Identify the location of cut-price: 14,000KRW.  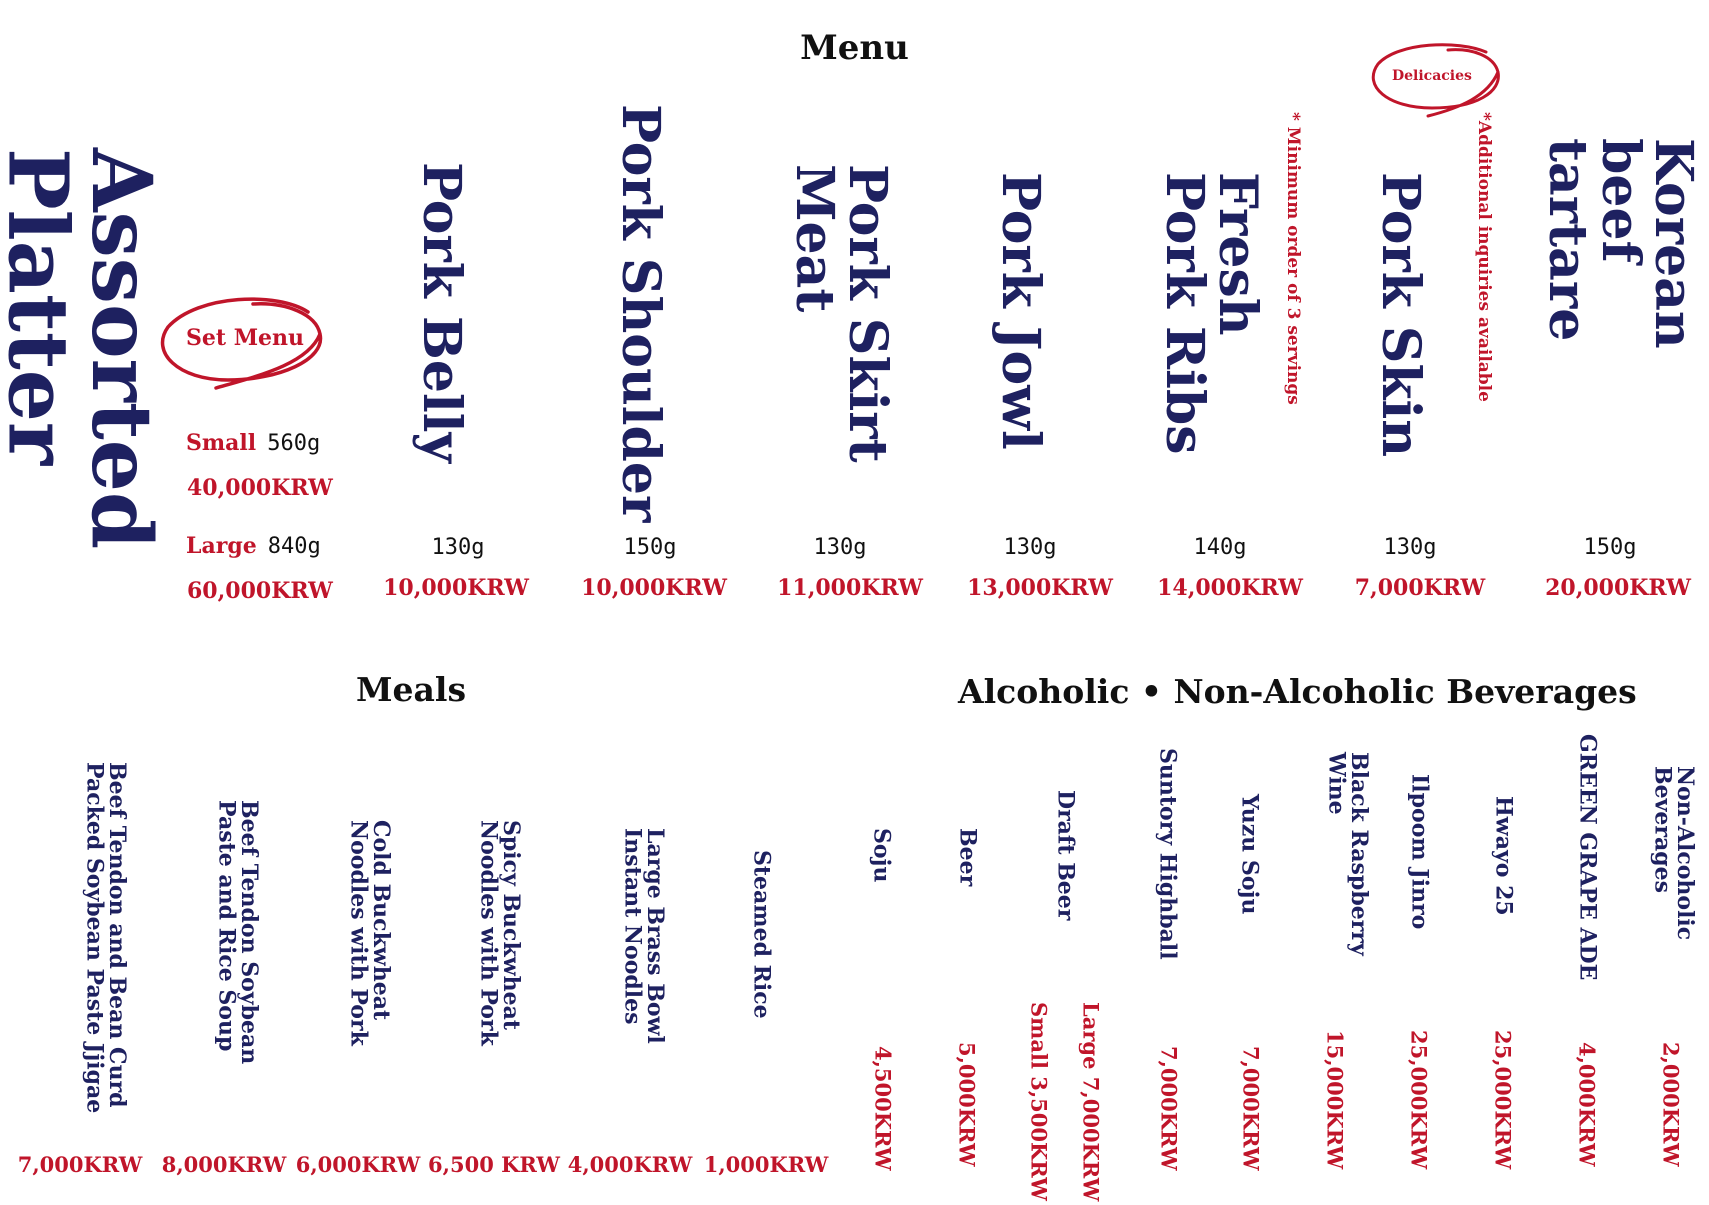
(1230, 588).